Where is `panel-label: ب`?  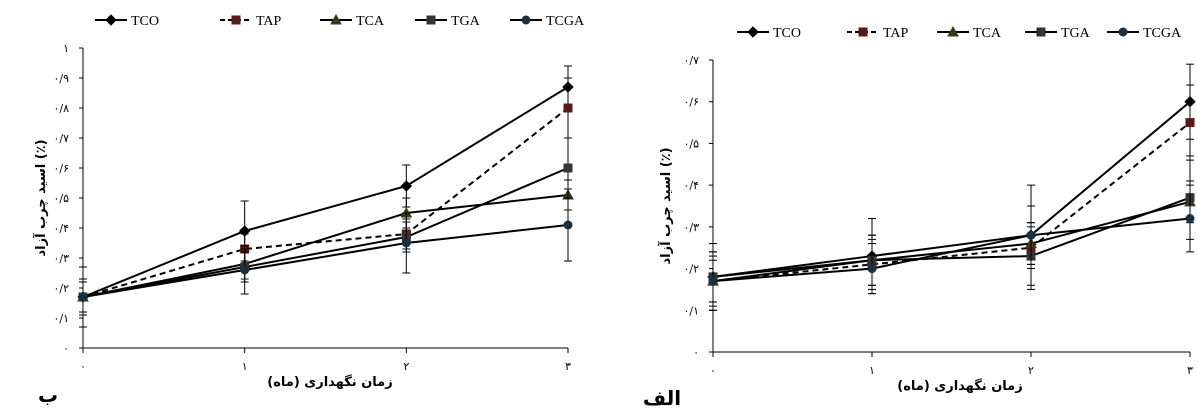
panel-label: ب is located at coordinates (48, 395).